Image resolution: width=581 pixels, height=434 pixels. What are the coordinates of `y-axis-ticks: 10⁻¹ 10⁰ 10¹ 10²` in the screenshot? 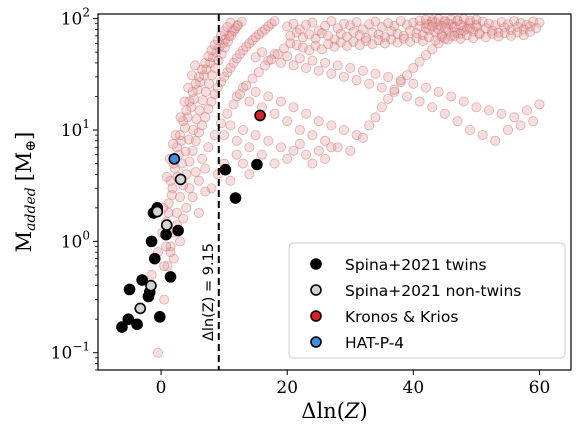 It's located at (74, 188).